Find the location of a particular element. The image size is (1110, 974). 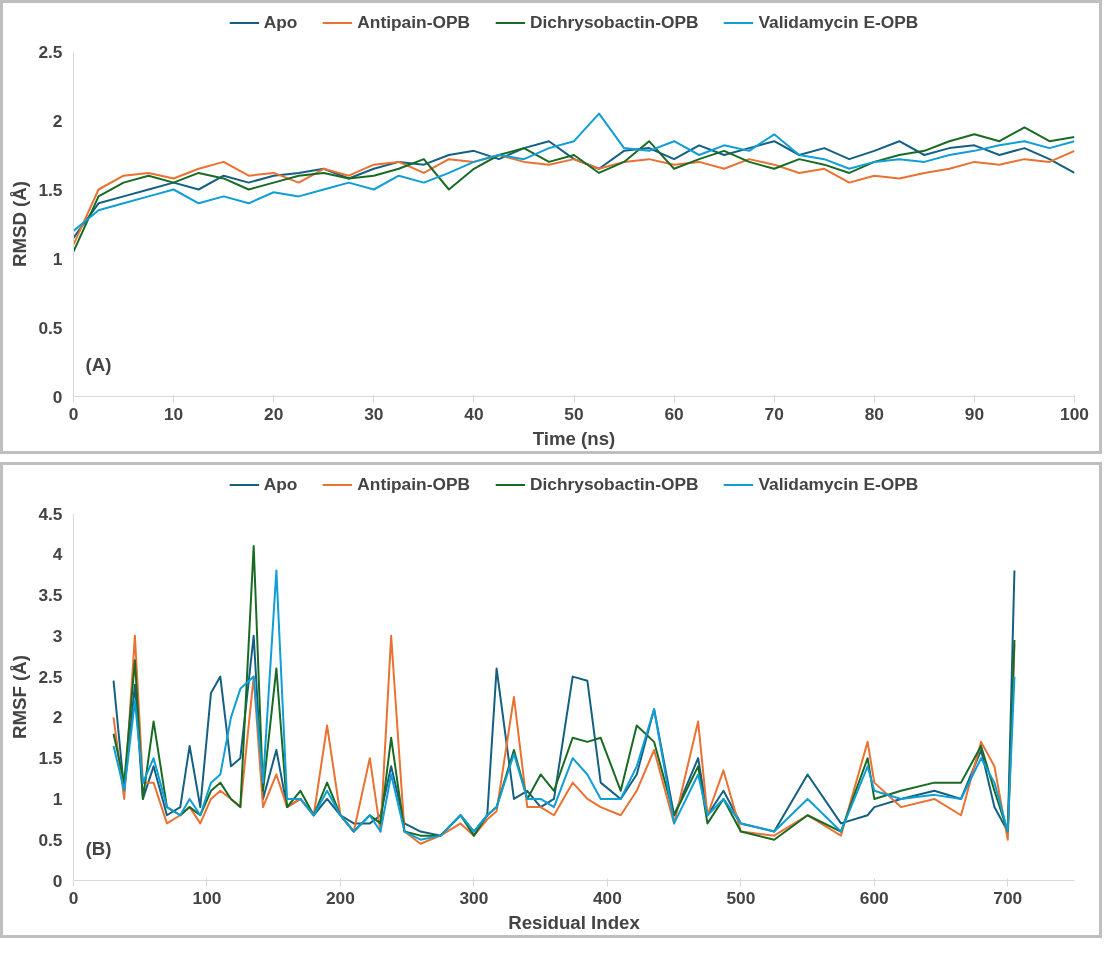

x-tick-label: 80 is located at coordinates (874, 413).